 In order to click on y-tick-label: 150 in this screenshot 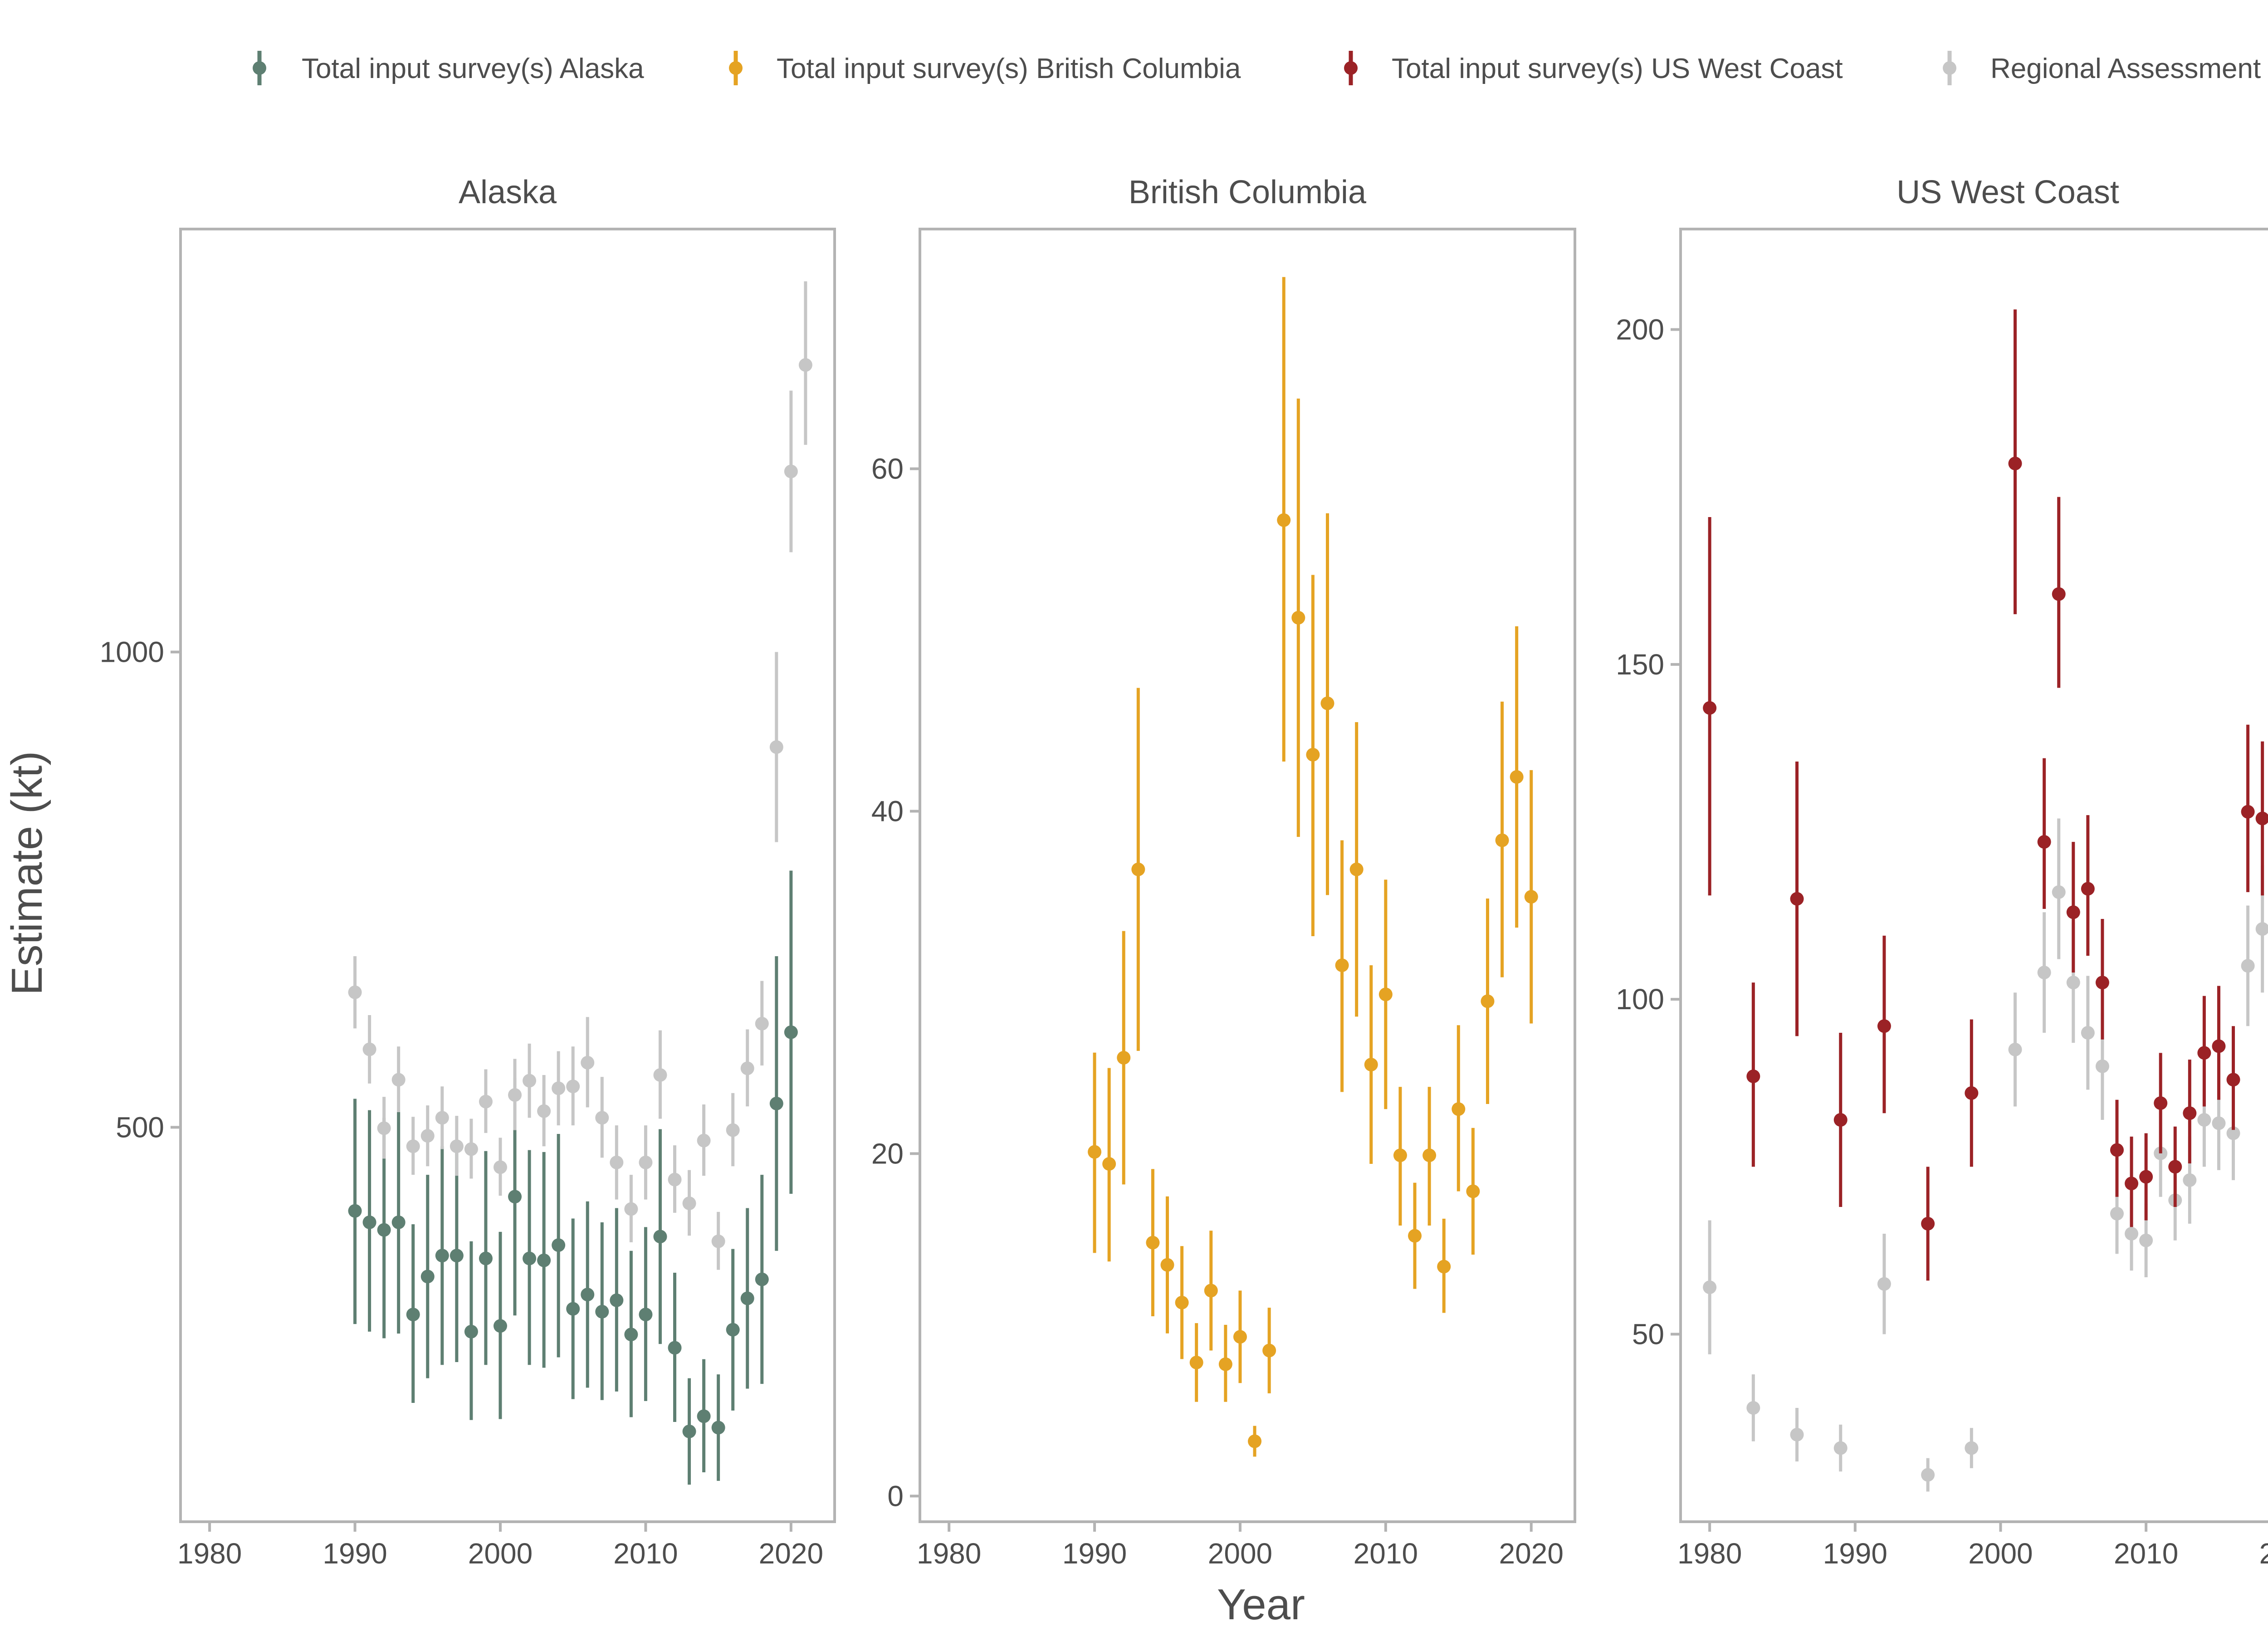, I will do `click(1640, 664)`.